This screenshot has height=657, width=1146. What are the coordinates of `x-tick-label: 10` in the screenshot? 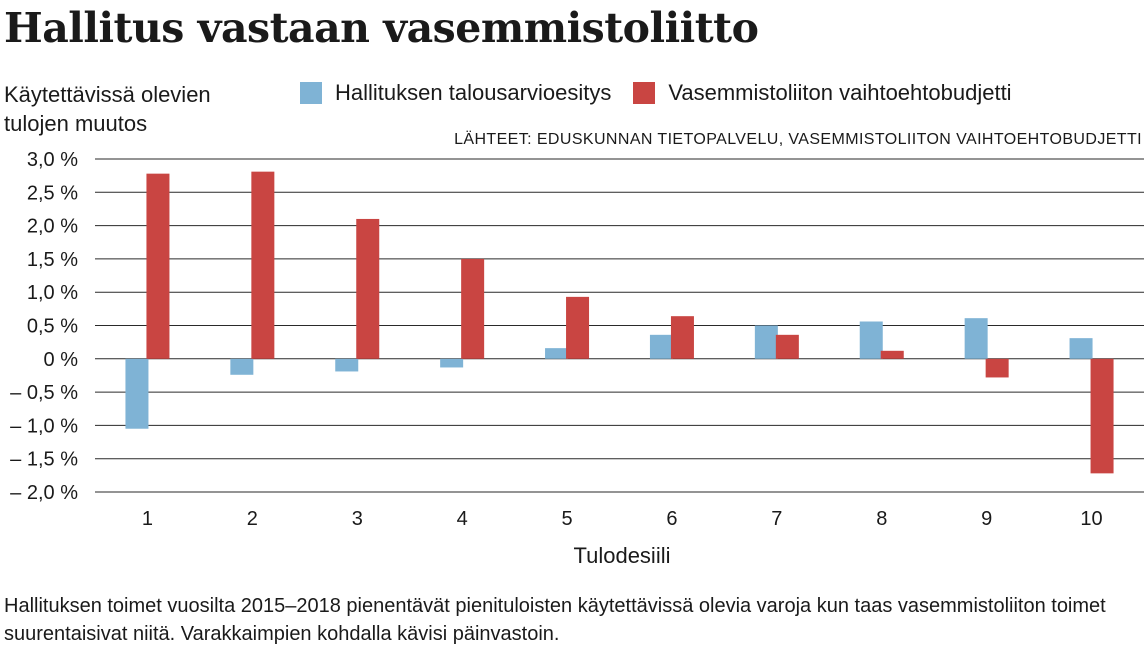 It's located at (1091, 519).